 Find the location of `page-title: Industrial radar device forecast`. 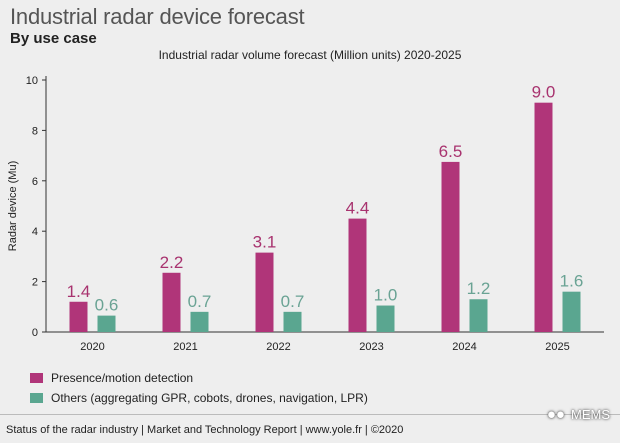

page-title: Industrial radar device forecast is located at coordinates (157, 16).